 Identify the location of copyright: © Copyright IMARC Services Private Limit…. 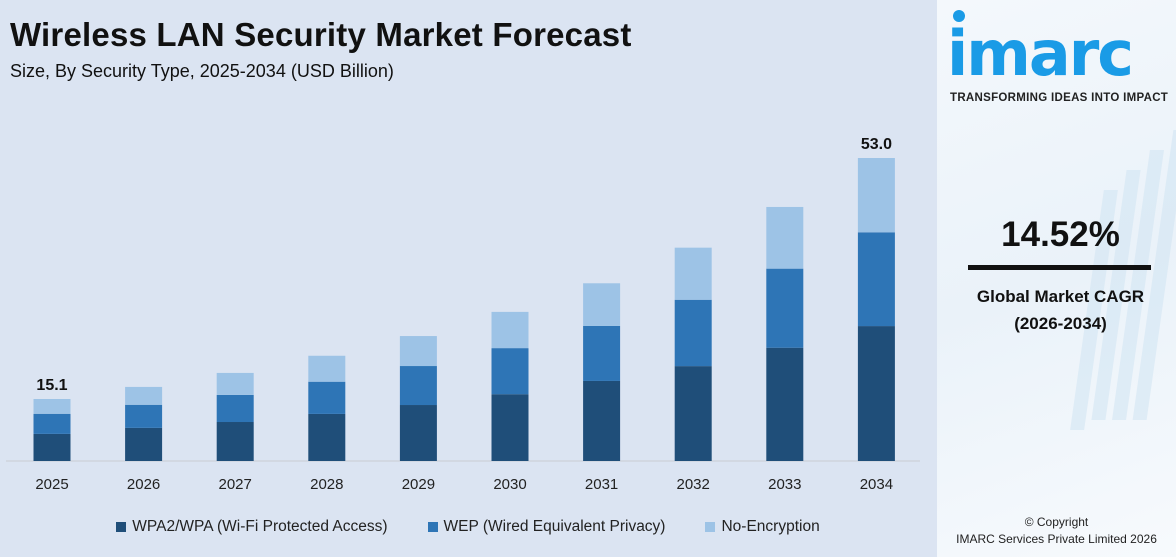
(1056, 531).